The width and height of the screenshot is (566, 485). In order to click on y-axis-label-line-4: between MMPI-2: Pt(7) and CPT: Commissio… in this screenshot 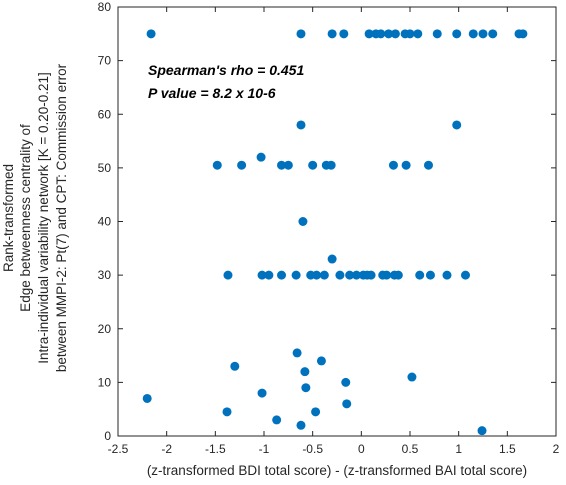, I will do `click(61, 217)`.